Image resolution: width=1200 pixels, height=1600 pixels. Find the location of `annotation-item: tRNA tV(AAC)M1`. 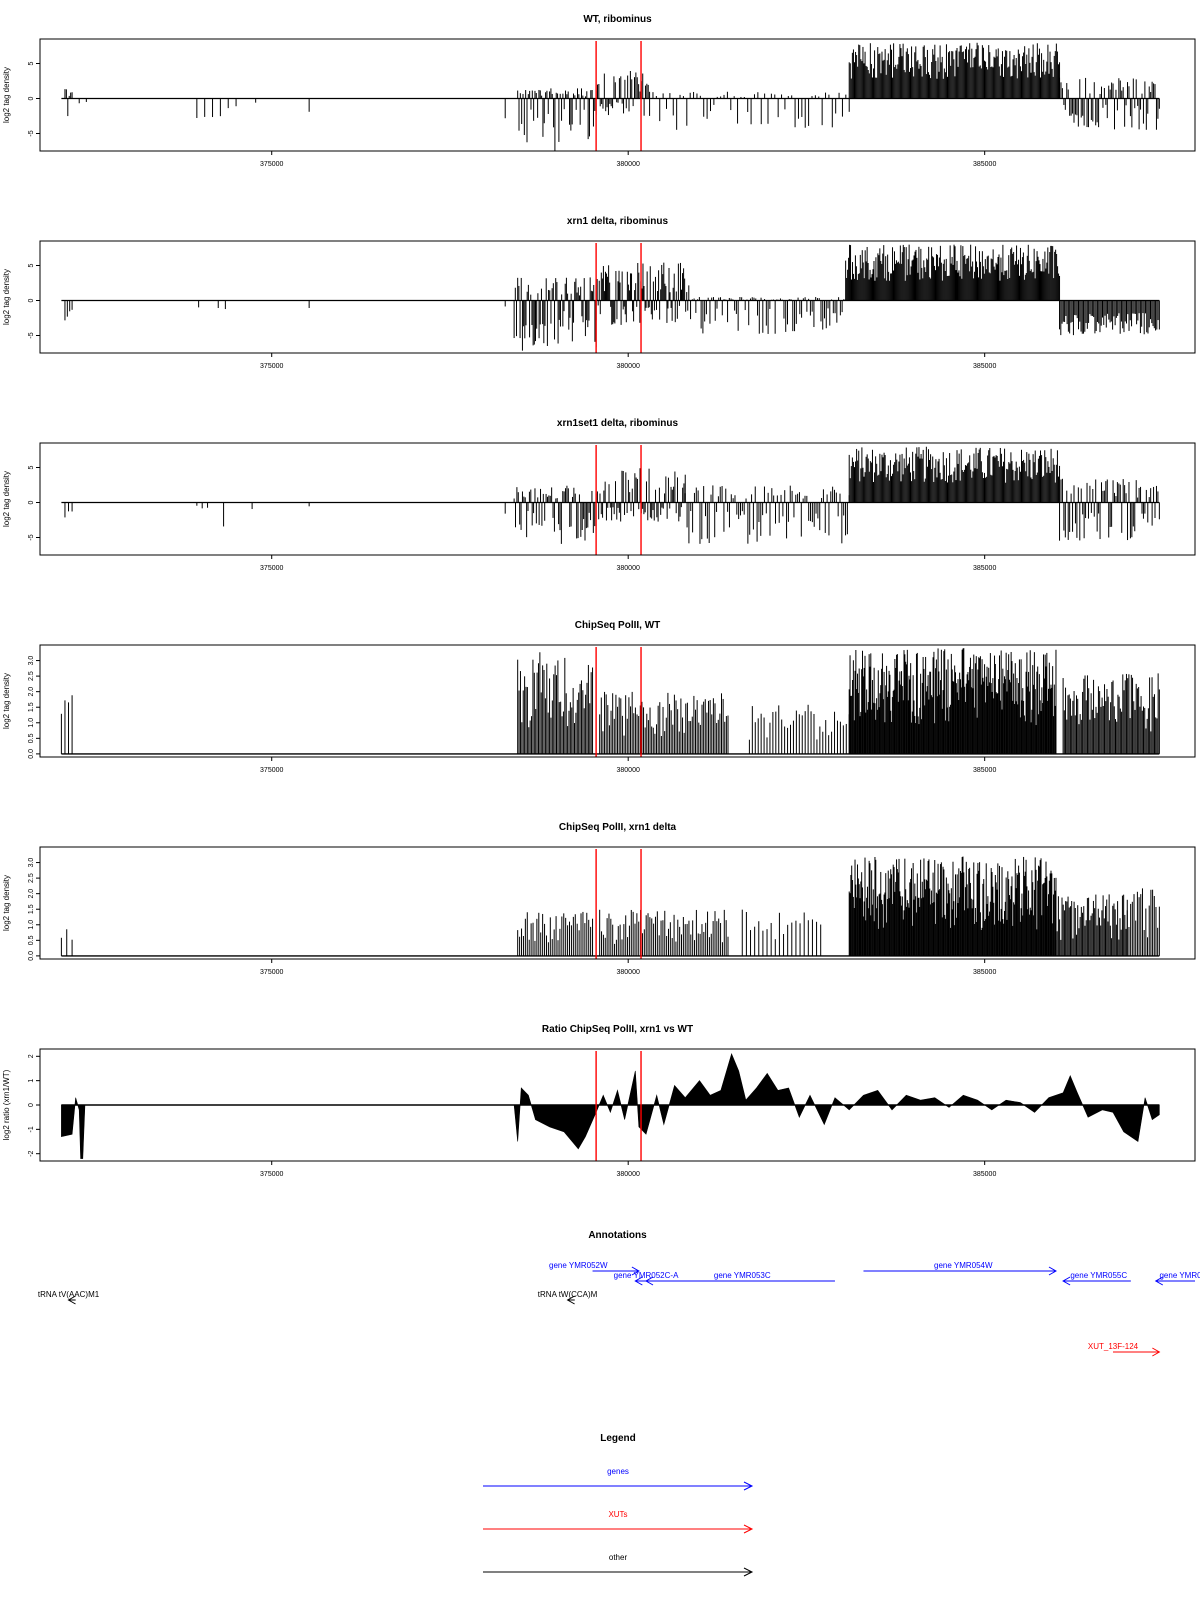

annotation-item: tRNA tV(AAC)M1 is located at coordinates (69, 1297).